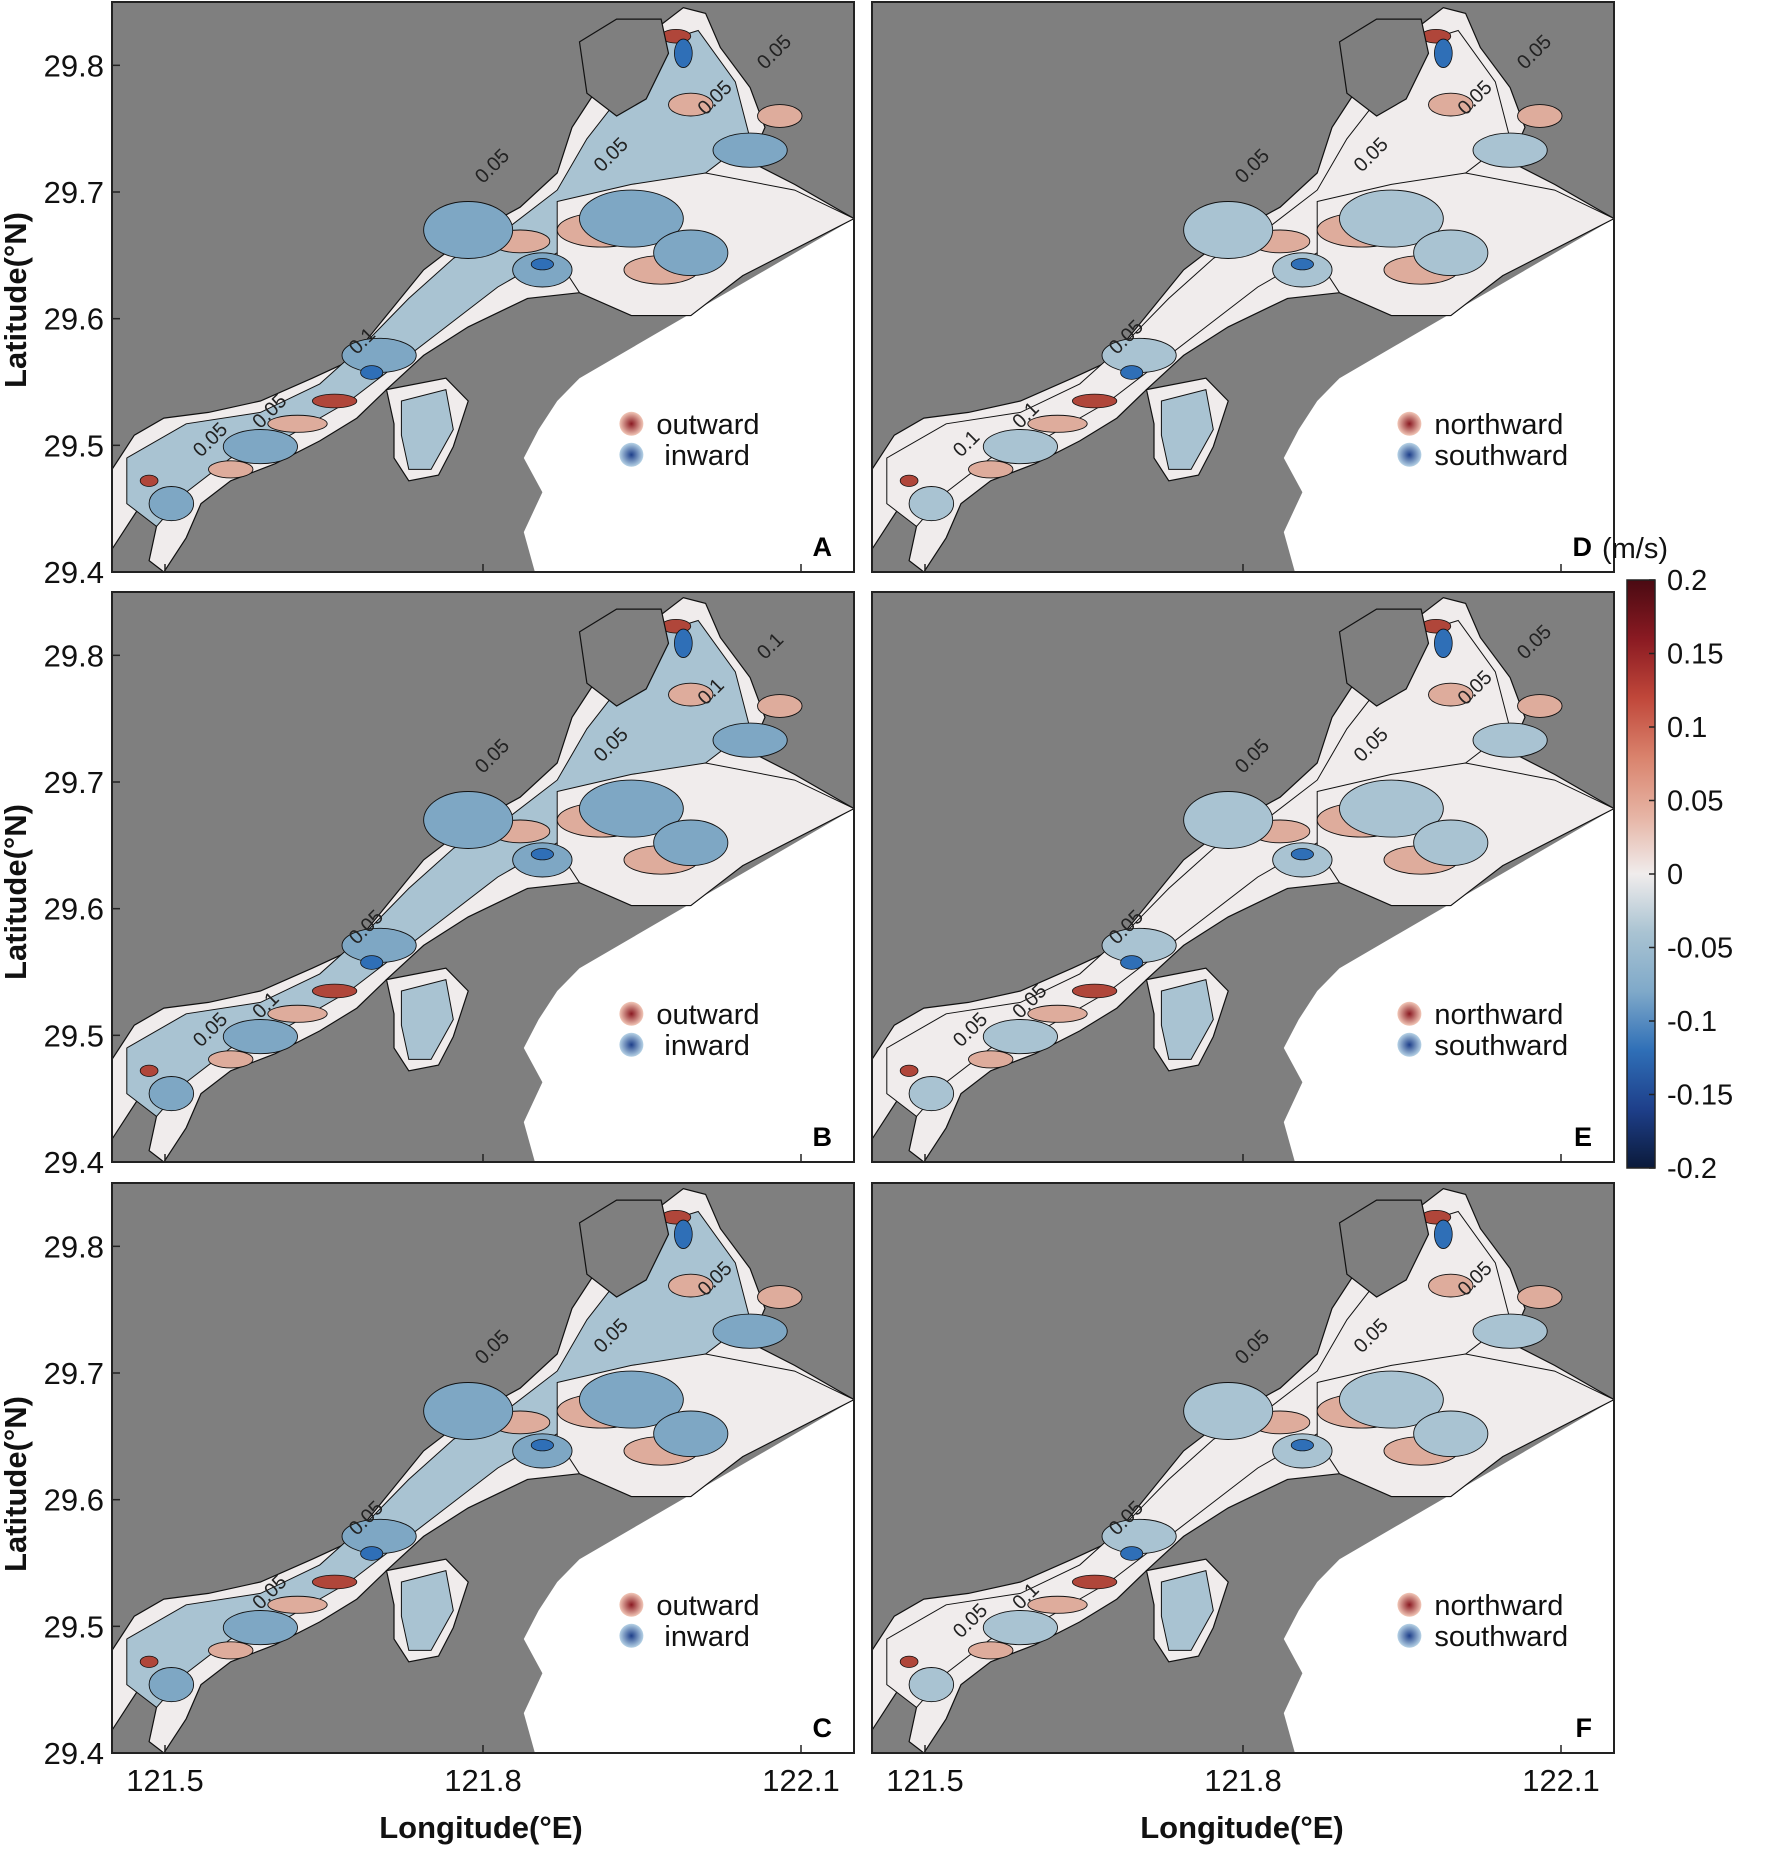 This screenshot has height=1852, width=1772. Describe the element at coordinates (1641, 874) in the screenshot. I see `colorbar-ramp` at that location.